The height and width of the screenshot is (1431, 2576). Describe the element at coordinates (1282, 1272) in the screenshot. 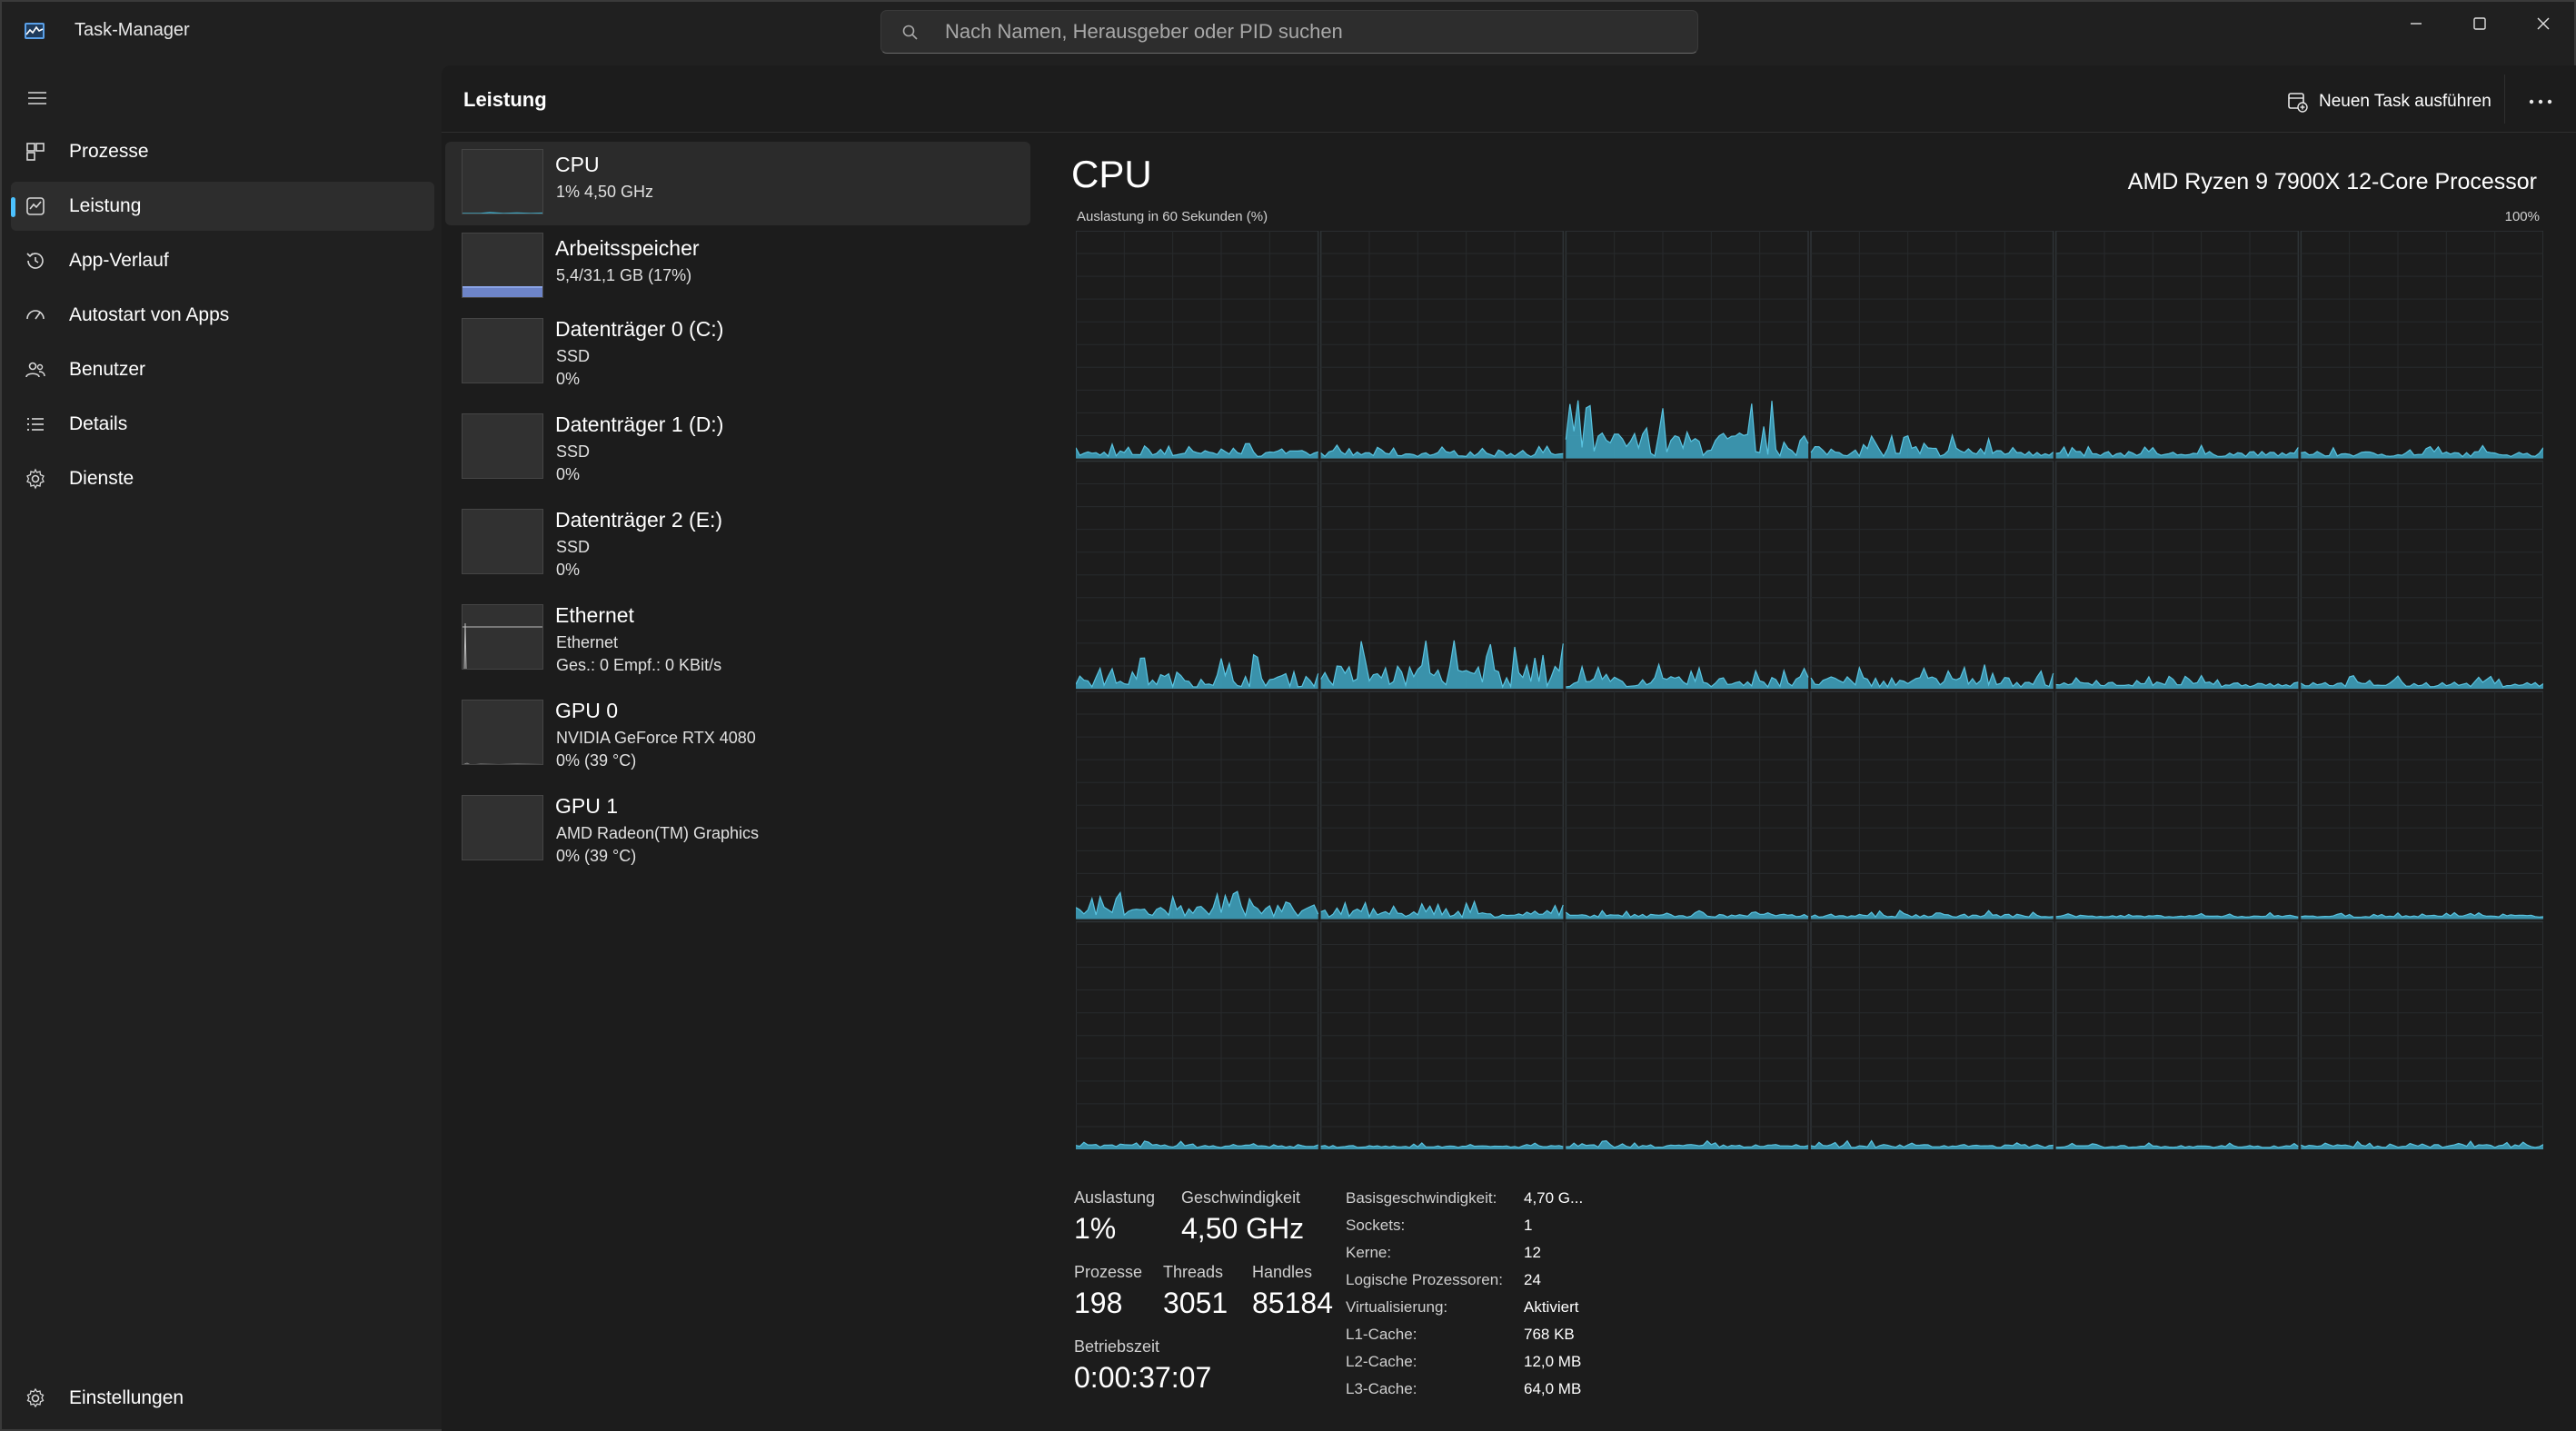

I see `handles-label: Handles` at that location.